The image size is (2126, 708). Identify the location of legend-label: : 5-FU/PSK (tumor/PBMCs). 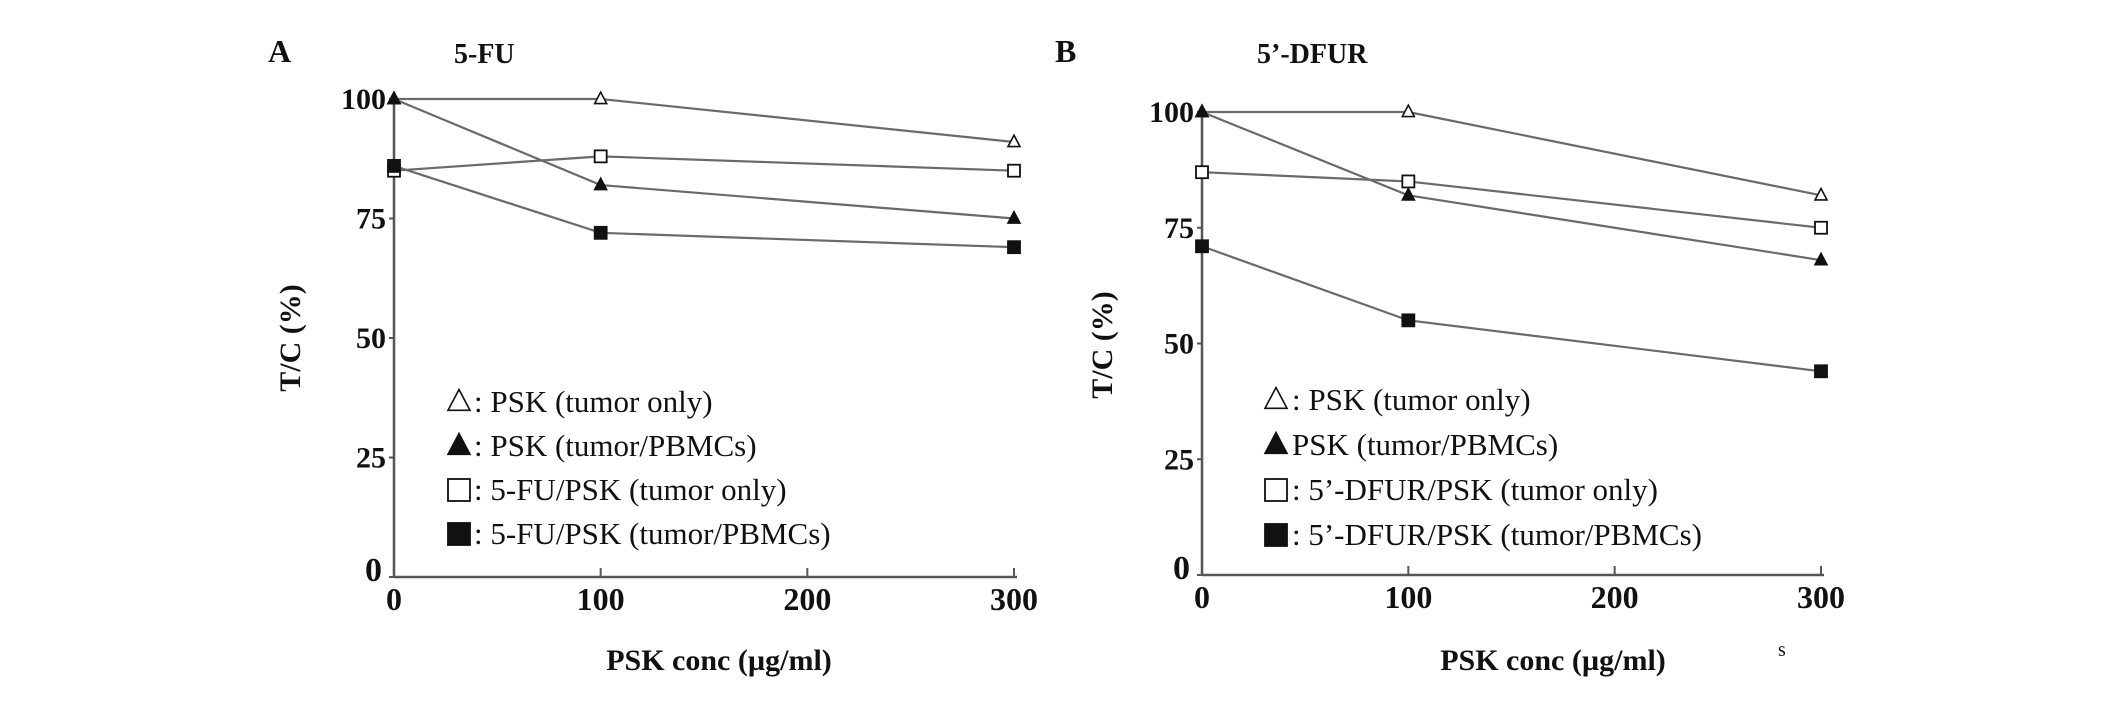
(652, 533).